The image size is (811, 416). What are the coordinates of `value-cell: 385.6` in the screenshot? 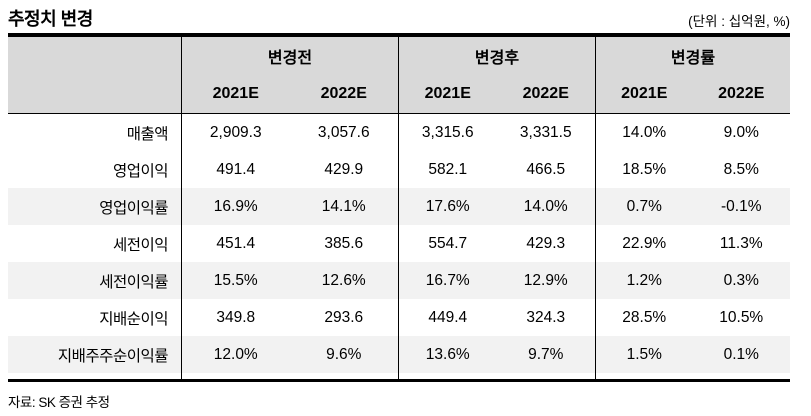 It's located at (344, 243).